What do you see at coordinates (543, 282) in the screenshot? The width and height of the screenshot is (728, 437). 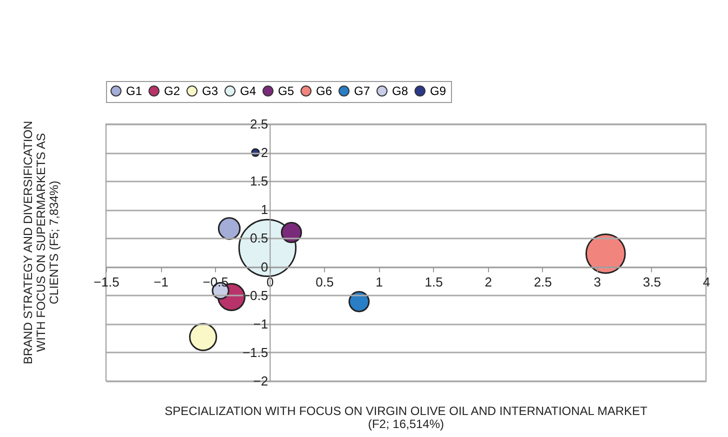 I see `x-tick-label: 2.5` at bounding box center [543, 282].